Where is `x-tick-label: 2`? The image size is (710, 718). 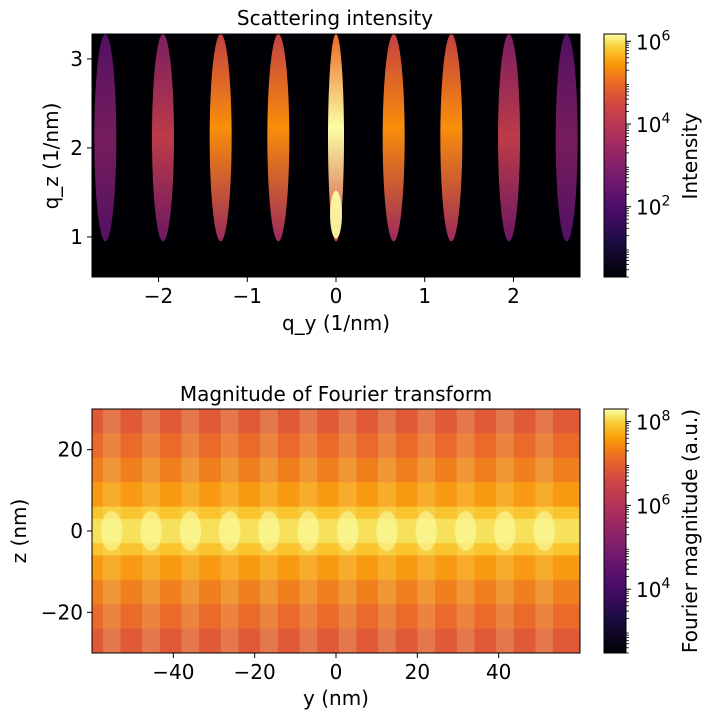 x-tick-label: 2 is located at coordinates (513, 296).